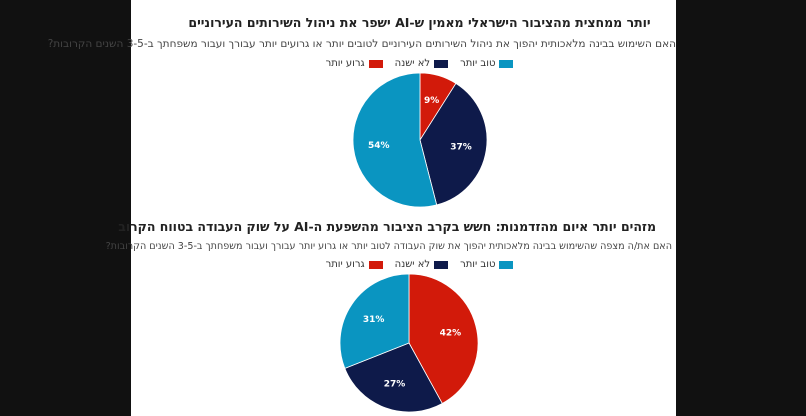 Image resolution: width=806 pixels, height=416 pixels. What do you see at coordinates (451, 333) in the screenshot?
I see `pie-label-worse: 42%` at bounding box center [451, 333].